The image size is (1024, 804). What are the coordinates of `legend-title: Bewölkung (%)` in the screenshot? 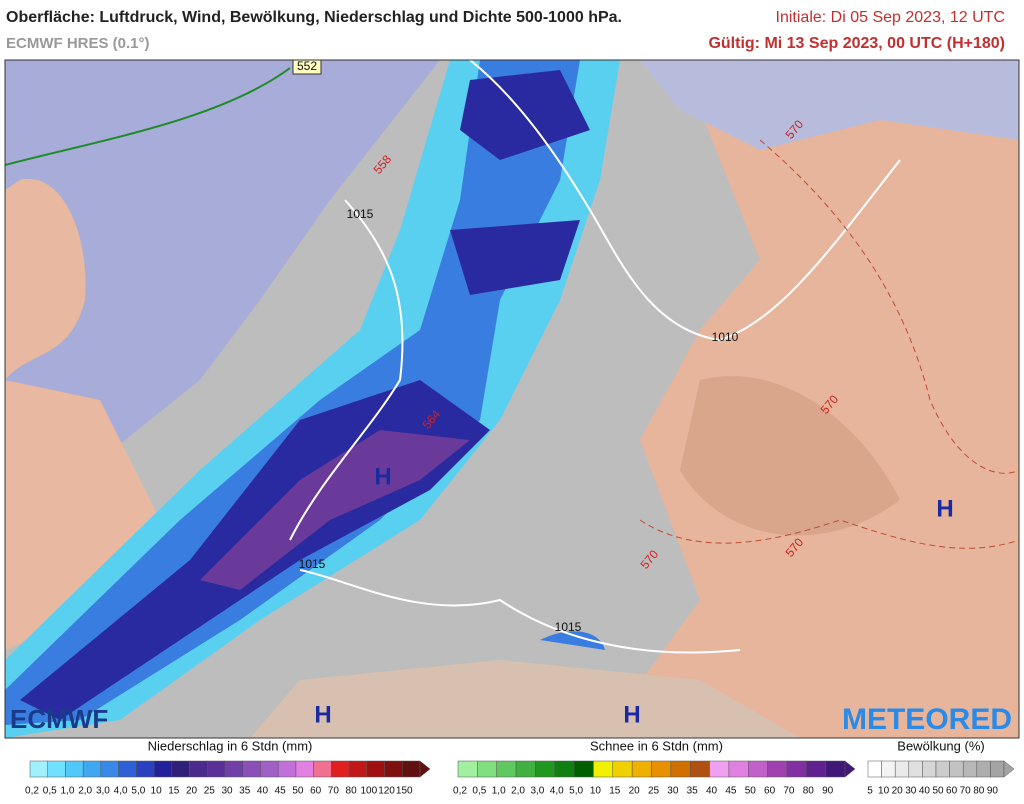 It's located at (940, 745).